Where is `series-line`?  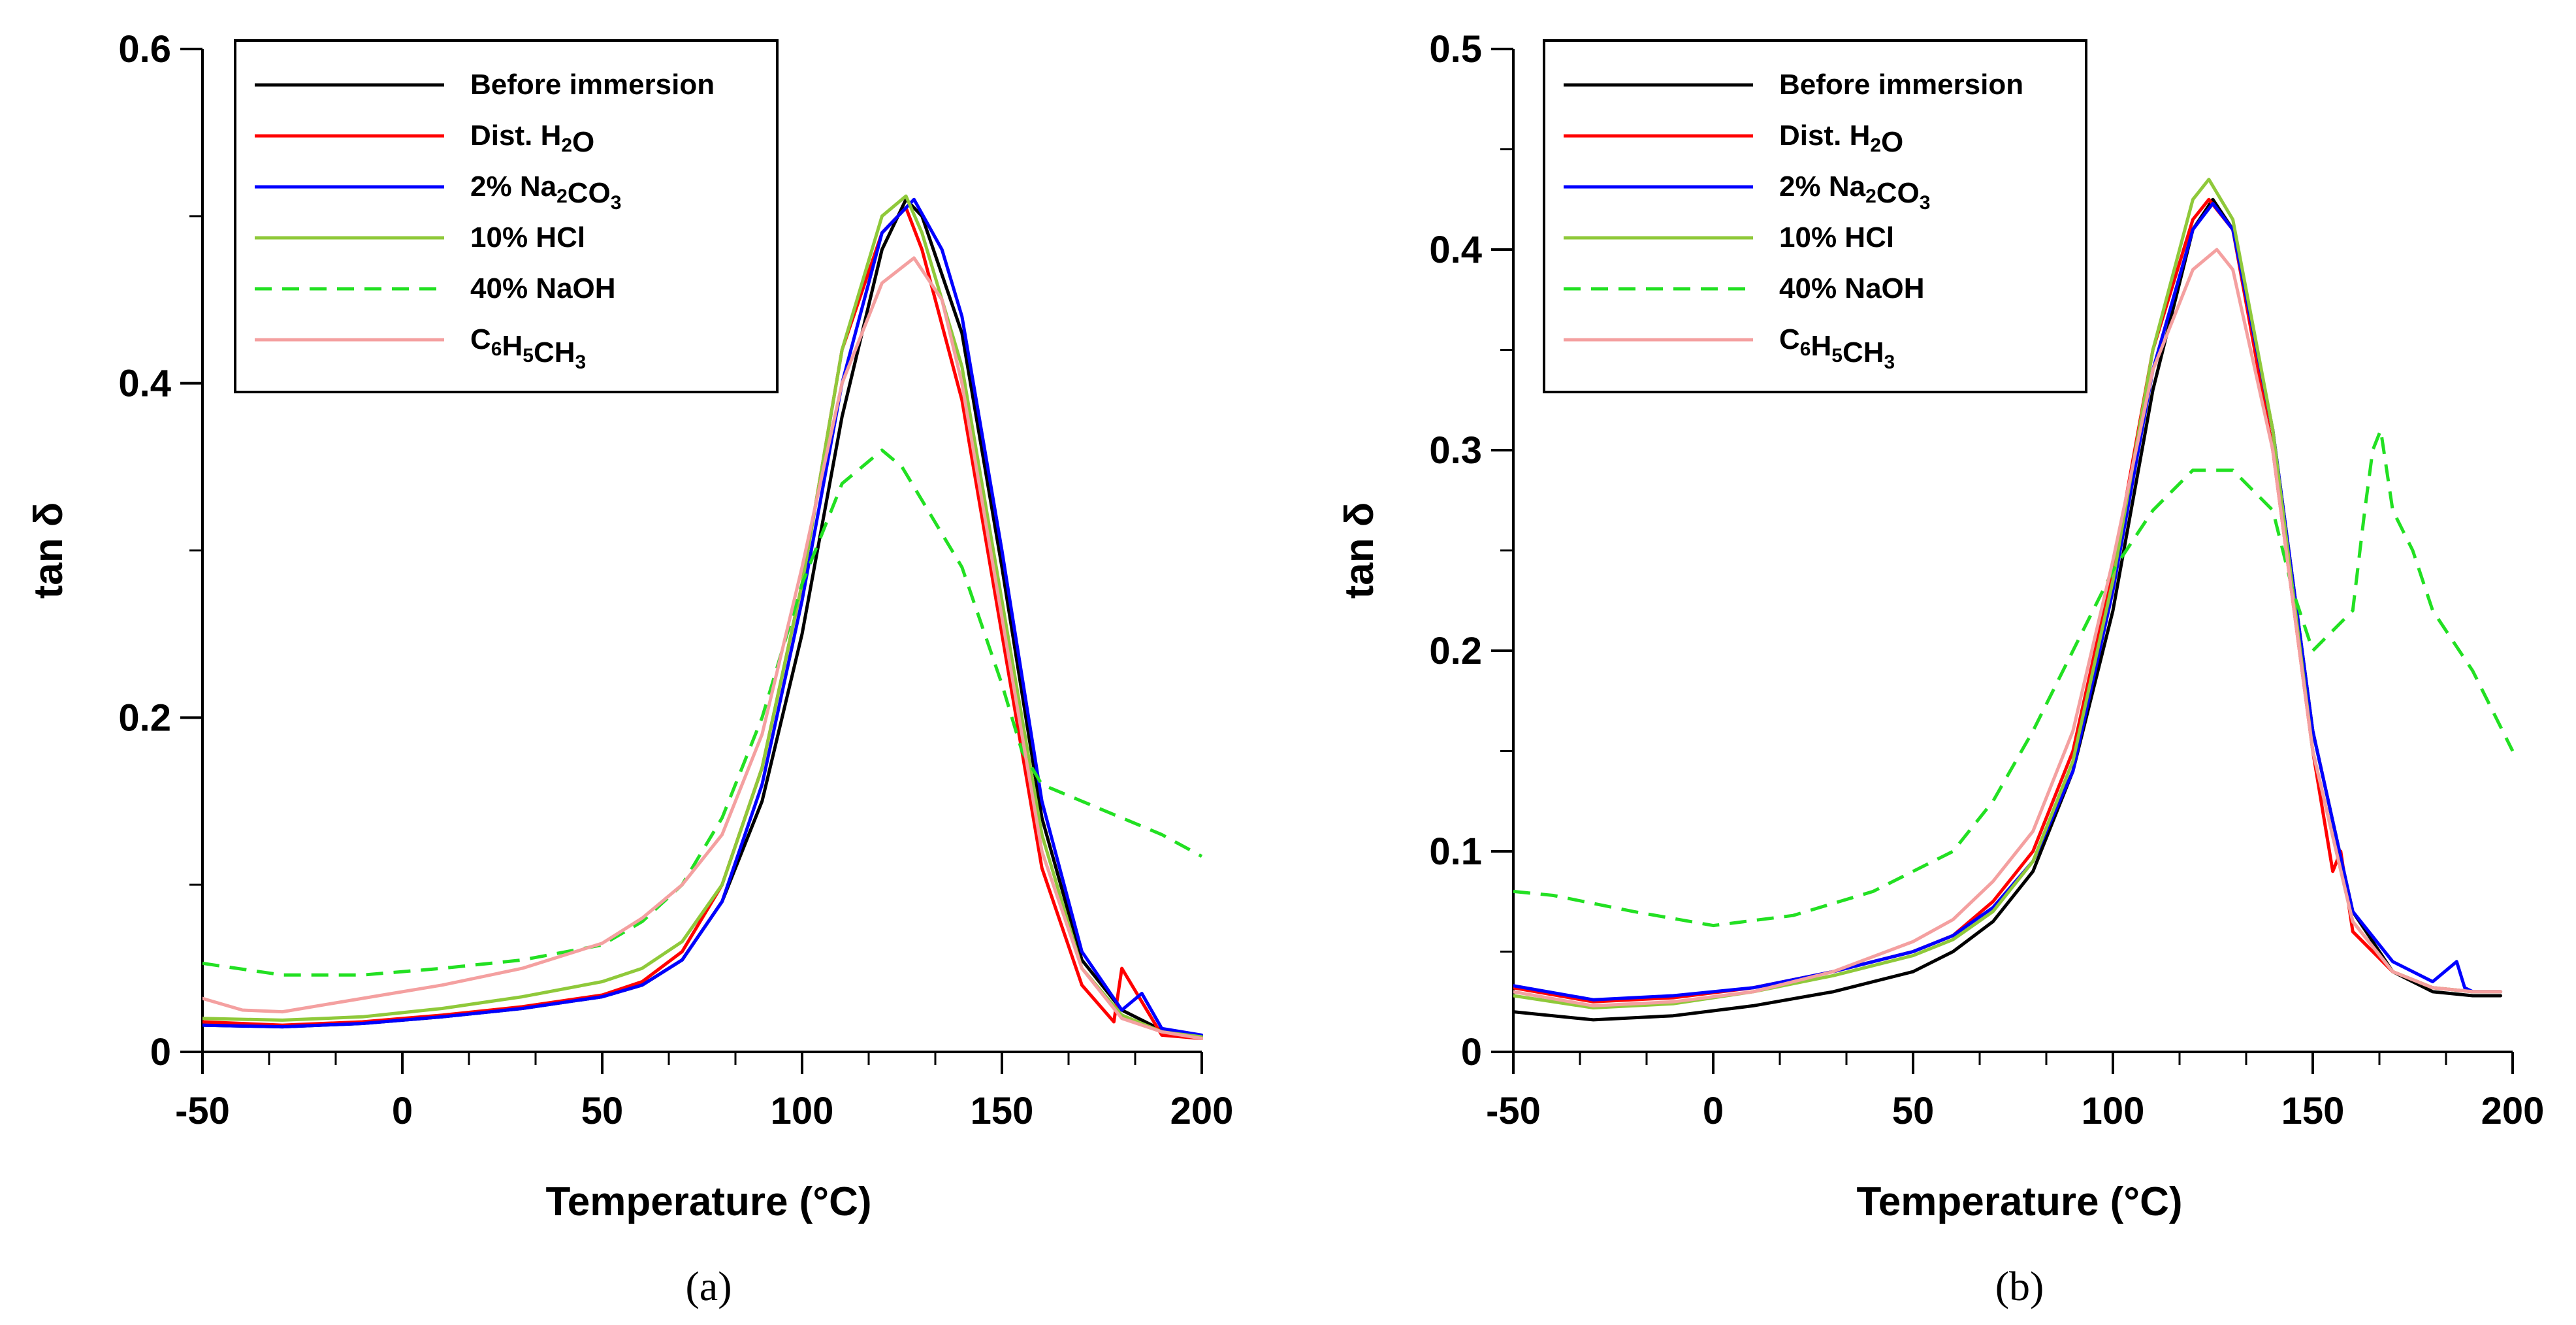
series-line is located at coordinates (2013, 678).